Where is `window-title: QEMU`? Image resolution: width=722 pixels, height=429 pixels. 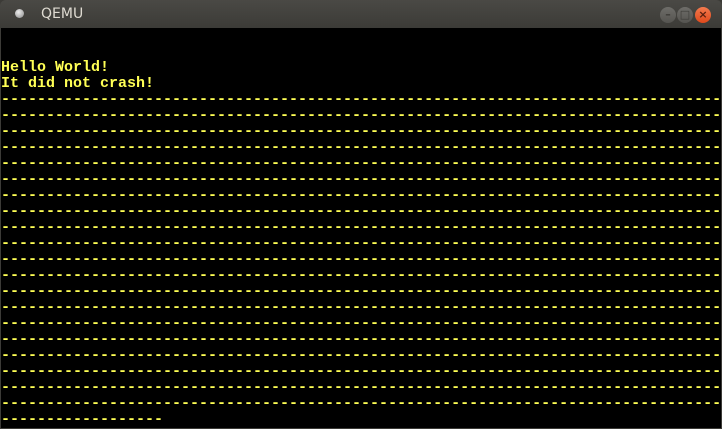 window-title: QEMU is located at coordinates (62, 14).